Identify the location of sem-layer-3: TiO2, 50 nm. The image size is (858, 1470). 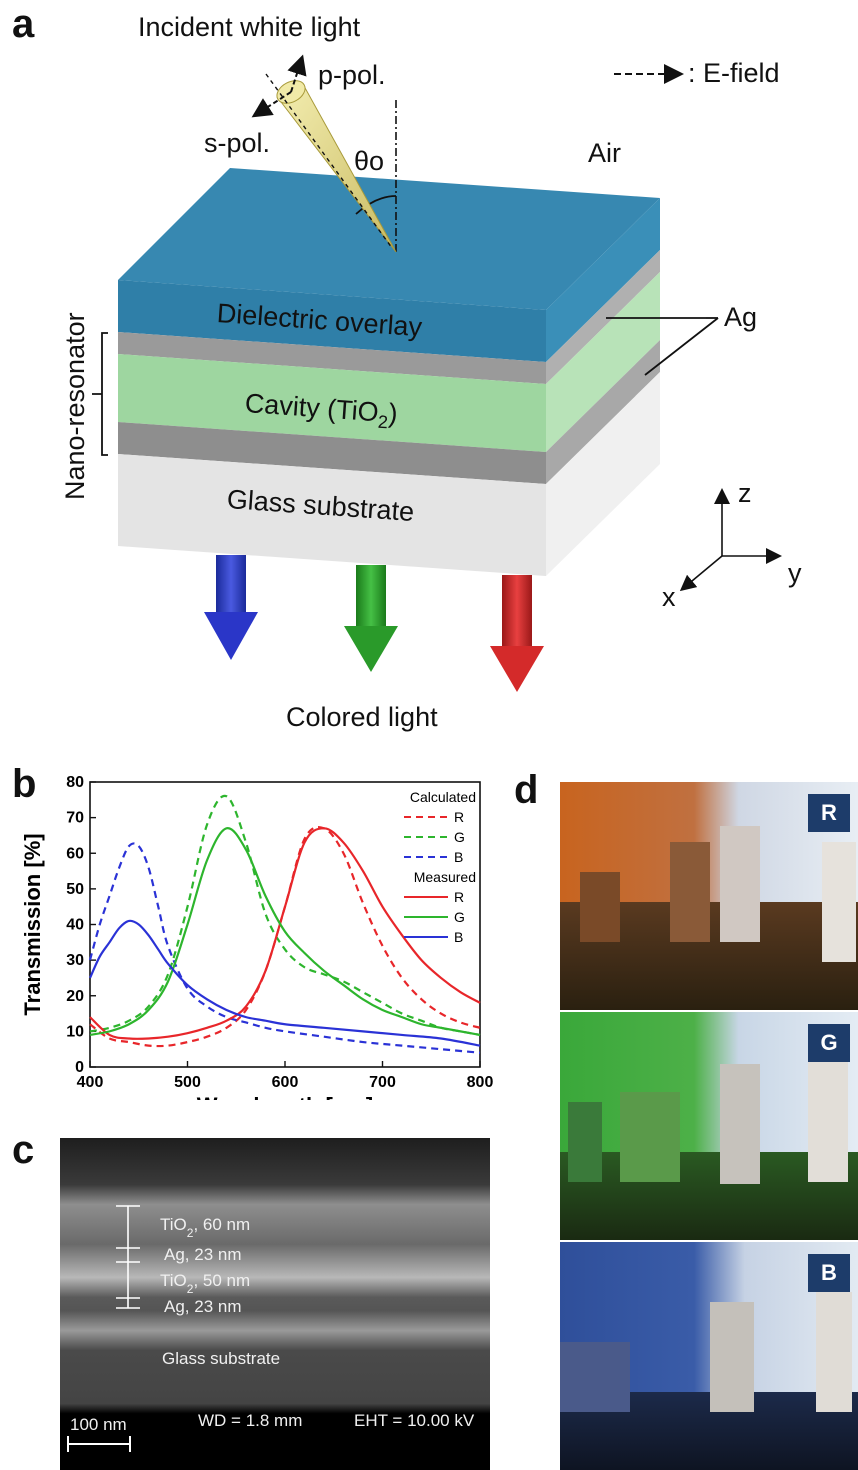
(205, 1283).